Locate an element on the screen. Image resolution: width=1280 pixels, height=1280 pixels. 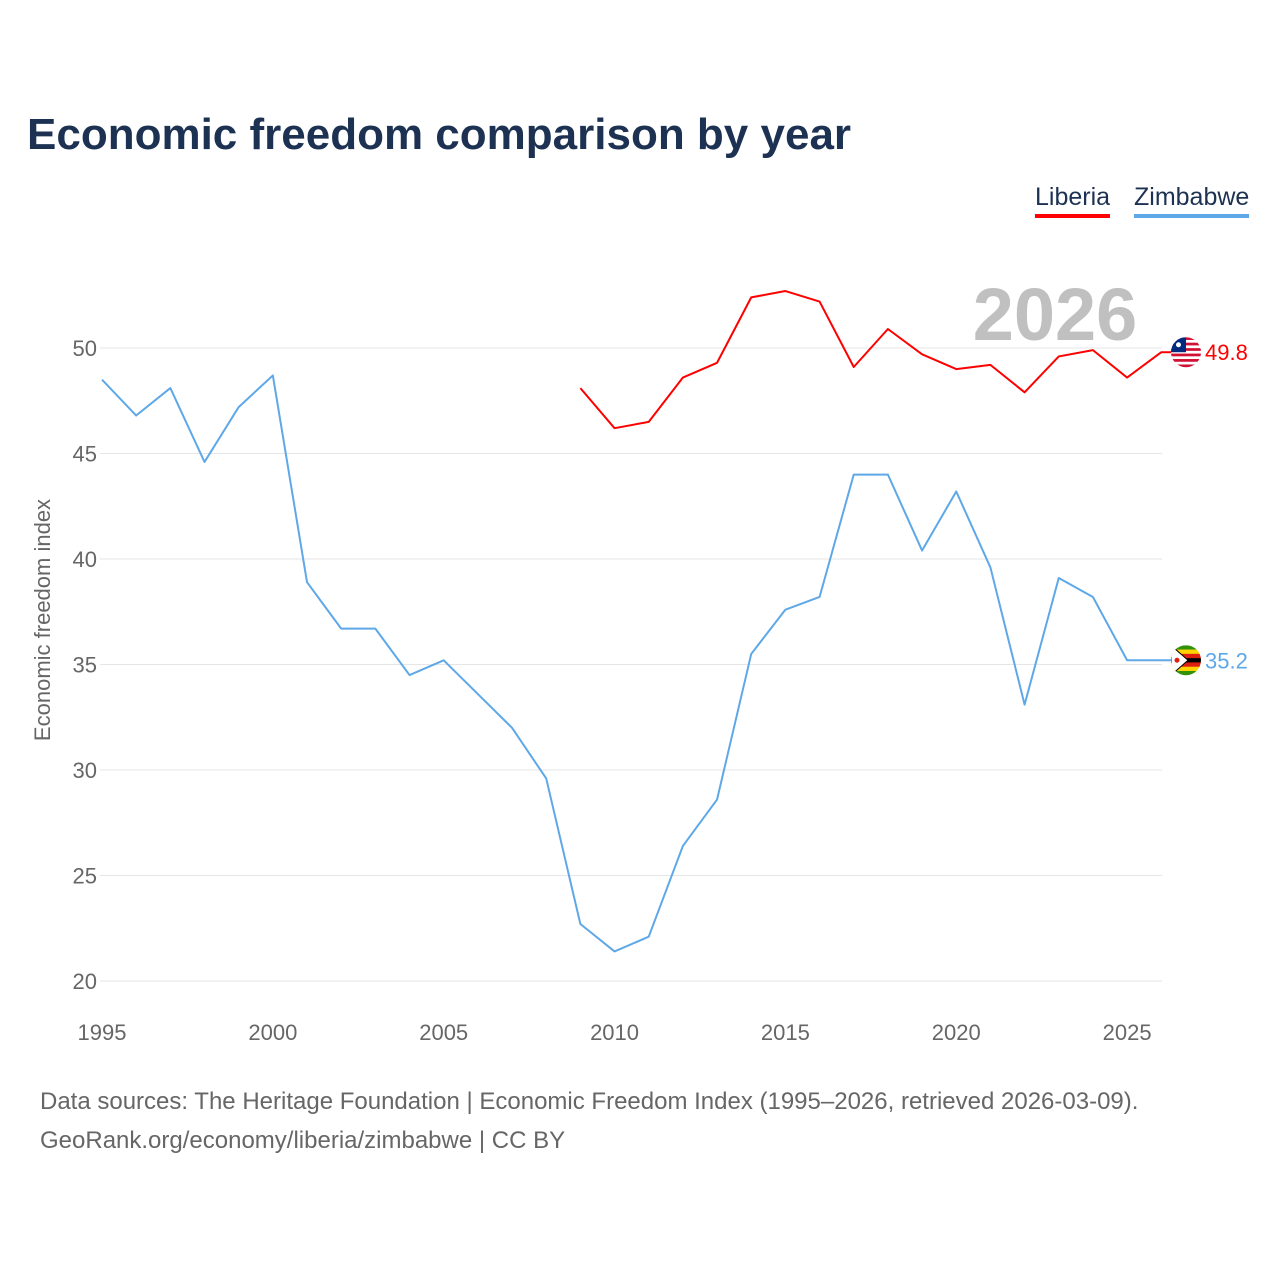
x-tick-label: 2025 is located at coordinates (1127, 1032).